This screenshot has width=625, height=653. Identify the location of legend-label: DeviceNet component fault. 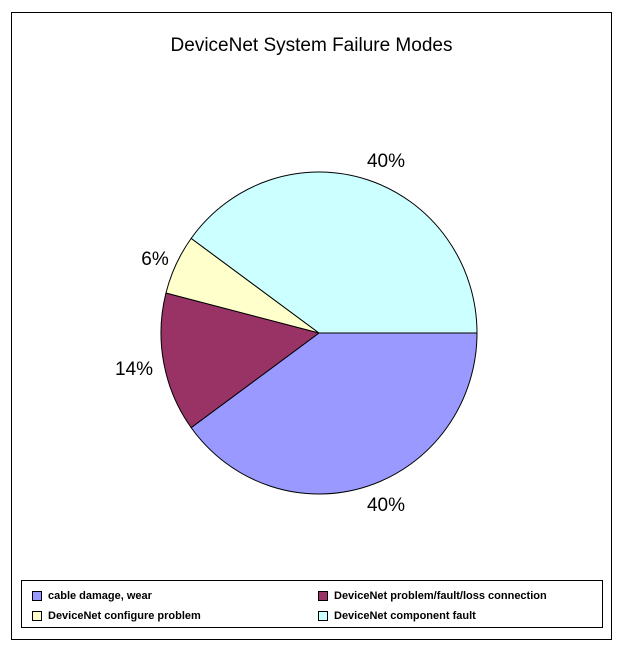
(405, 616).